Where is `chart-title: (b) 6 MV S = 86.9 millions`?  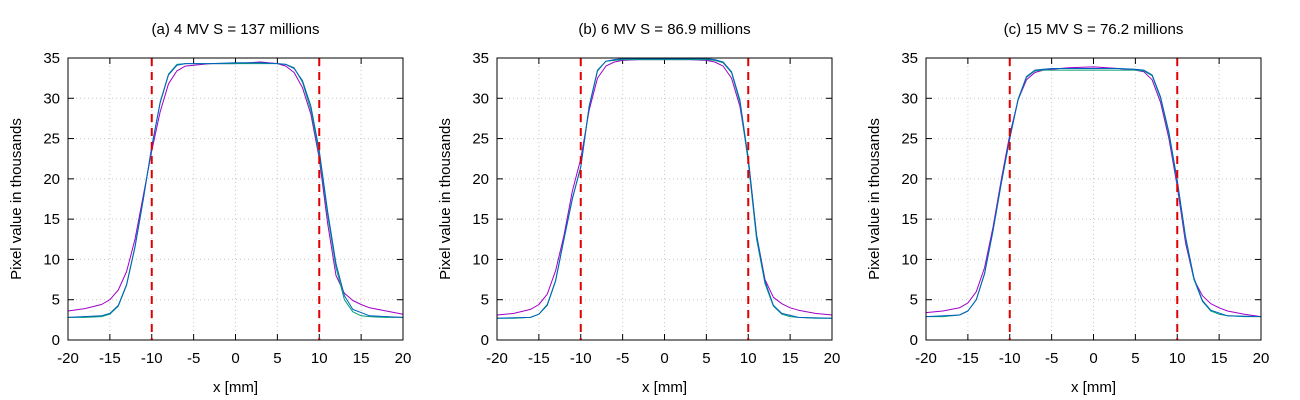
chart-title: (b) 6 MV S = 86.9 millions is located at coordinates (664, 29).